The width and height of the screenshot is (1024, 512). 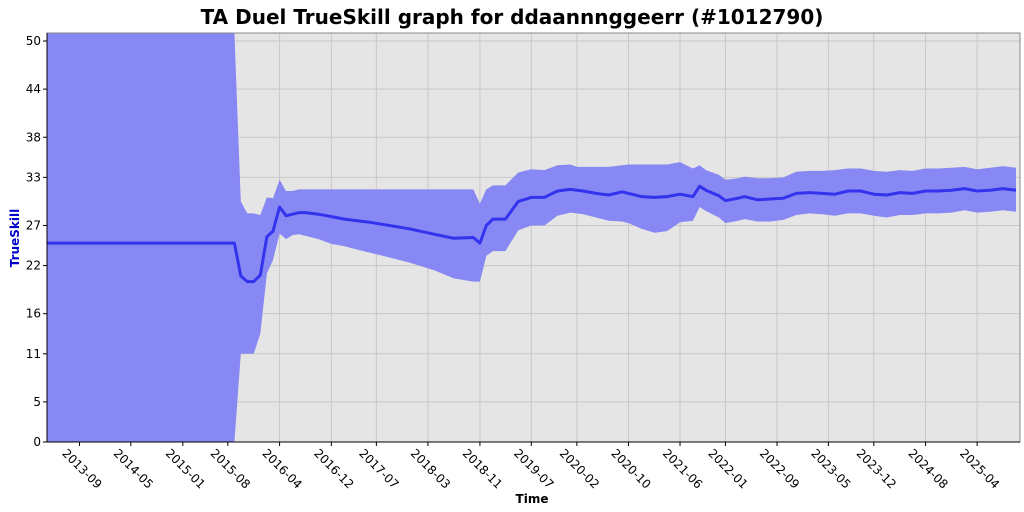 What do you see at coordinates (532, 499) in the screenshot?
I see `x-axis-label: Time` at bounding box center [532, 499].